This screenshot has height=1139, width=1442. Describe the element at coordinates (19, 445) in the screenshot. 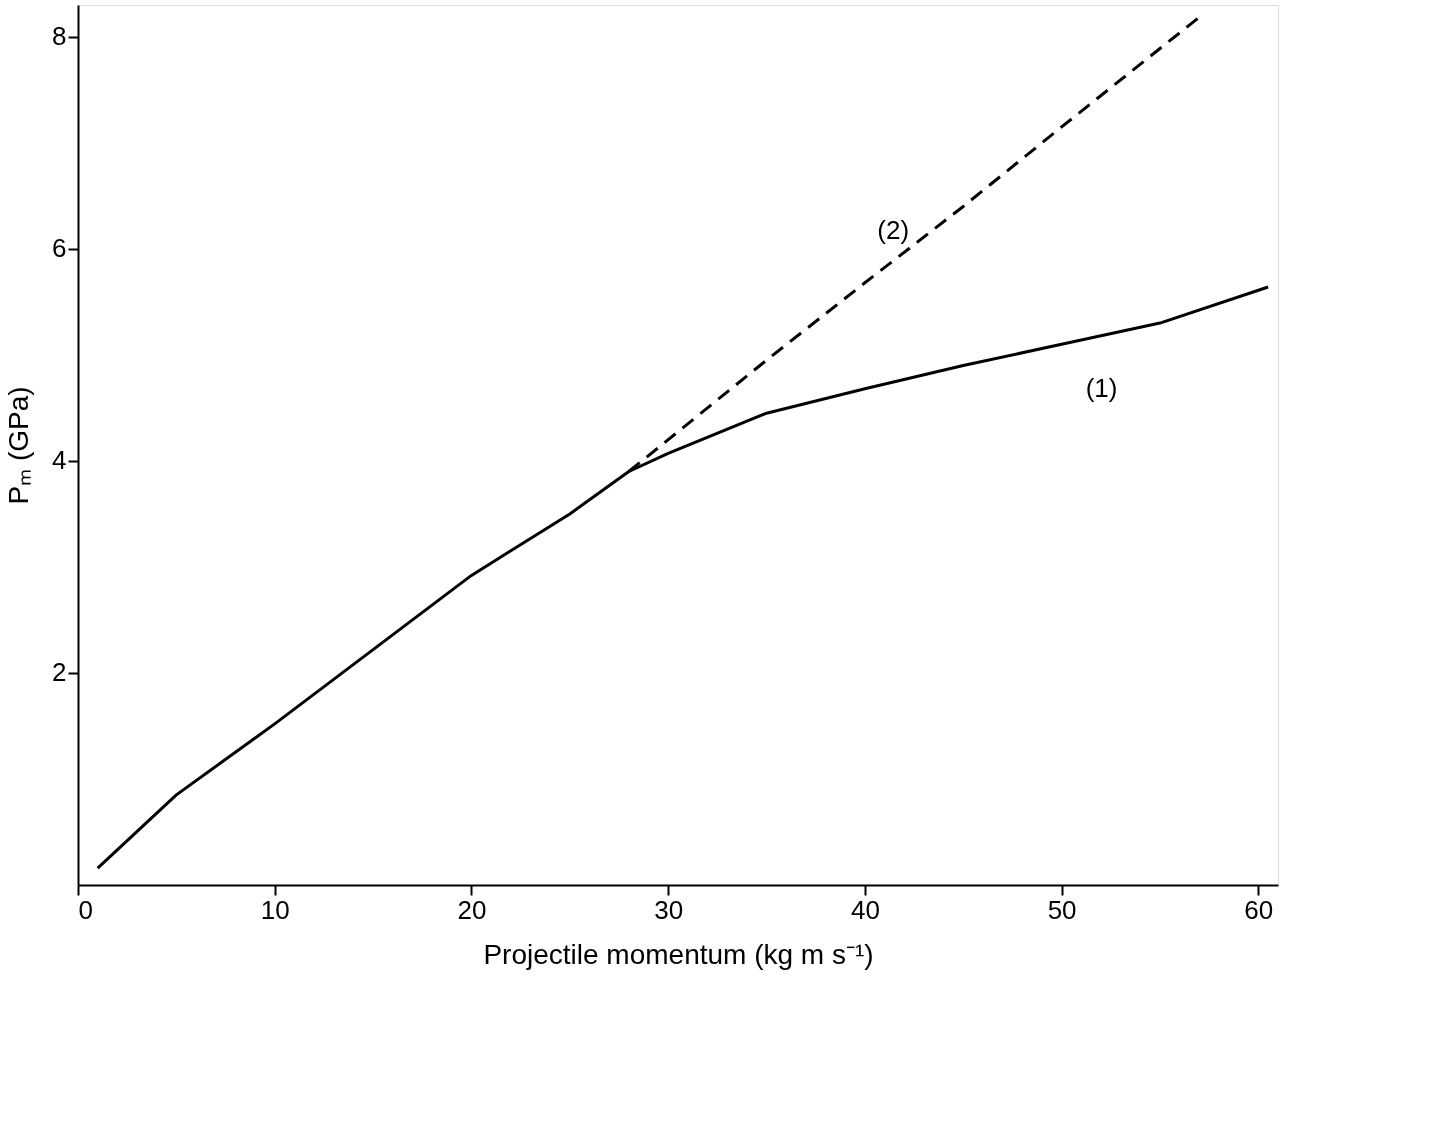

I see `y-axis-title: Pₘ (GPa)` at that location.